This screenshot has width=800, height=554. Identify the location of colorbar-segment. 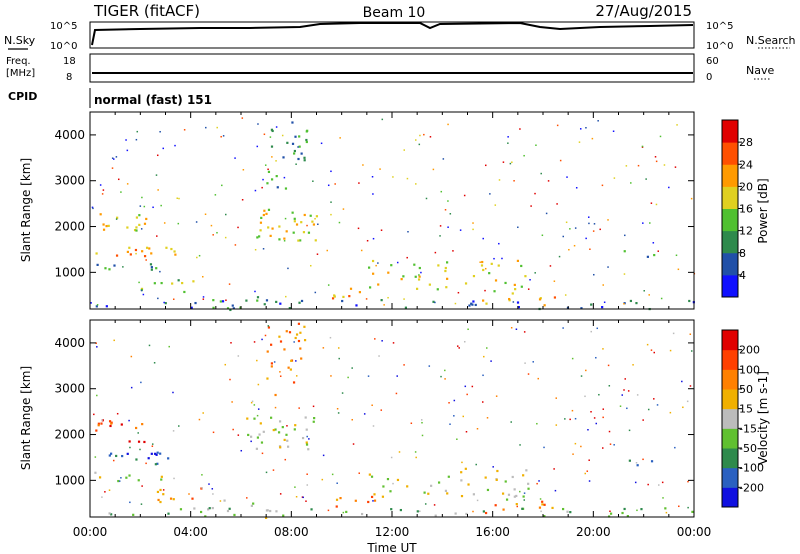
(730, 242).